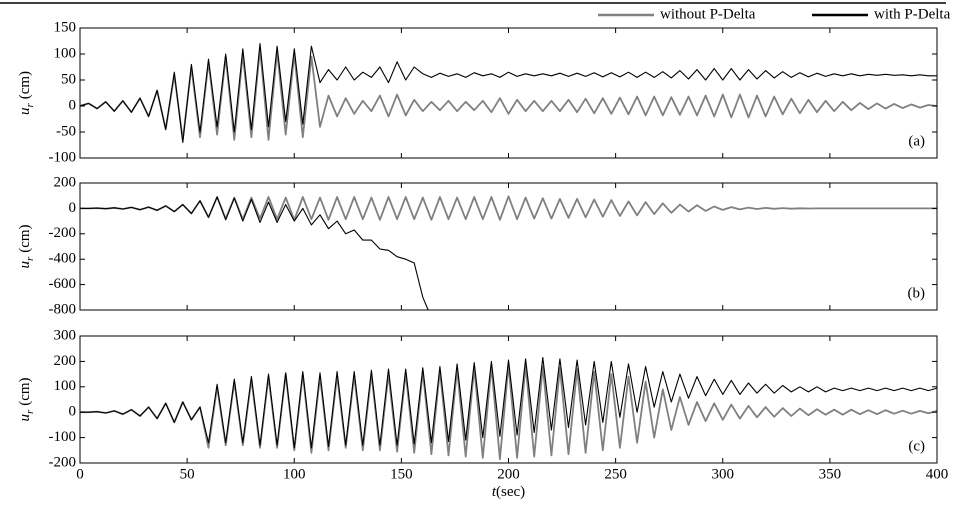  Describe the element at coordinates (63, 259) in the screenshot. I see `y-tick-label: -400` at that location.